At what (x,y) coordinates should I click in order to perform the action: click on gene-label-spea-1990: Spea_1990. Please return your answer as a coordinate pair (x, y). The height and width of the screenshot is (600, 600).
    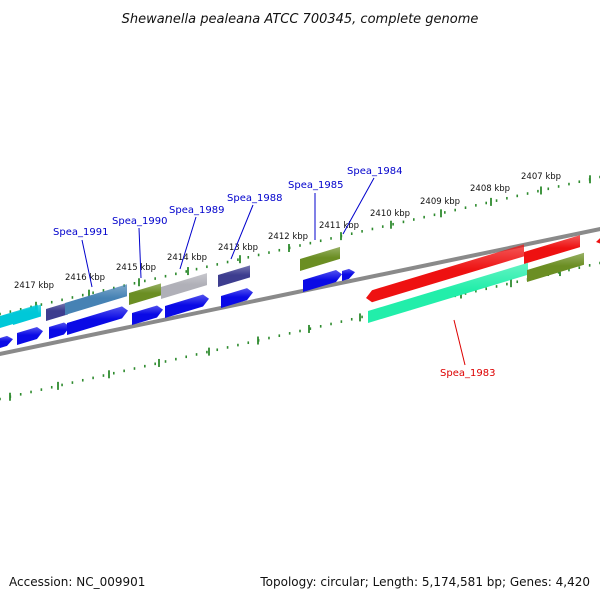
    Looking at the image, I should click on (139, 221).